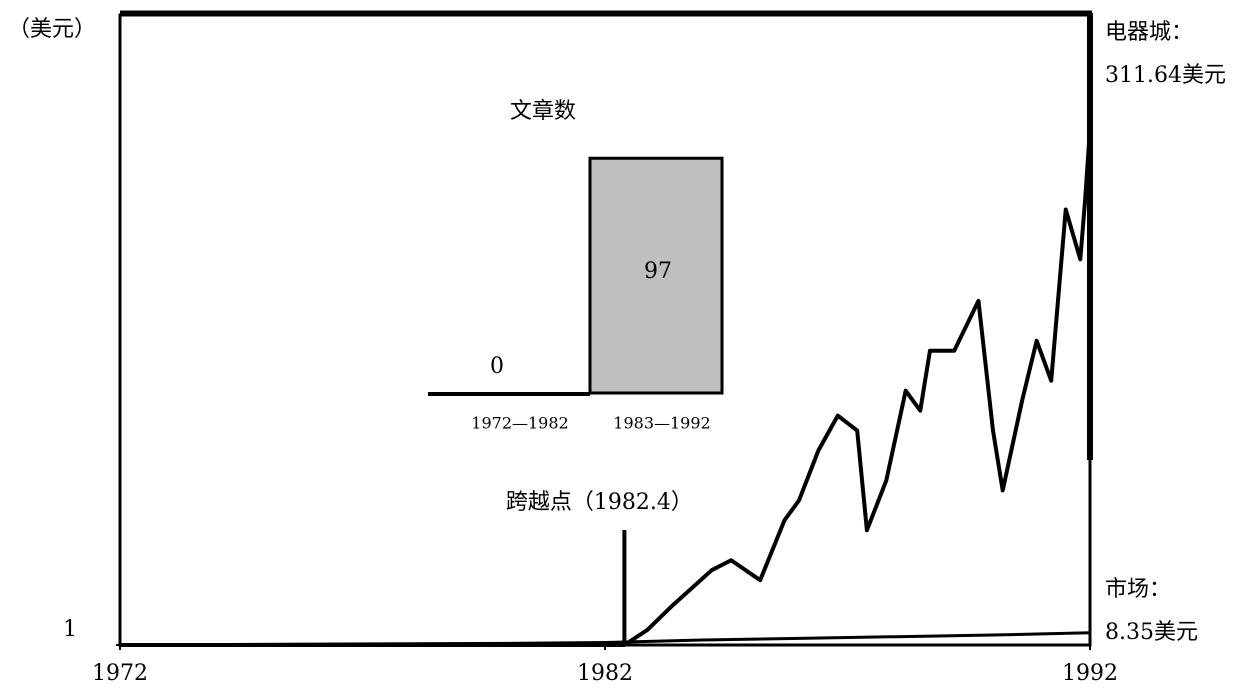 This screenshot has width=1245, height=693. I want to click on inset-title: 文章数, so click(543, 111).